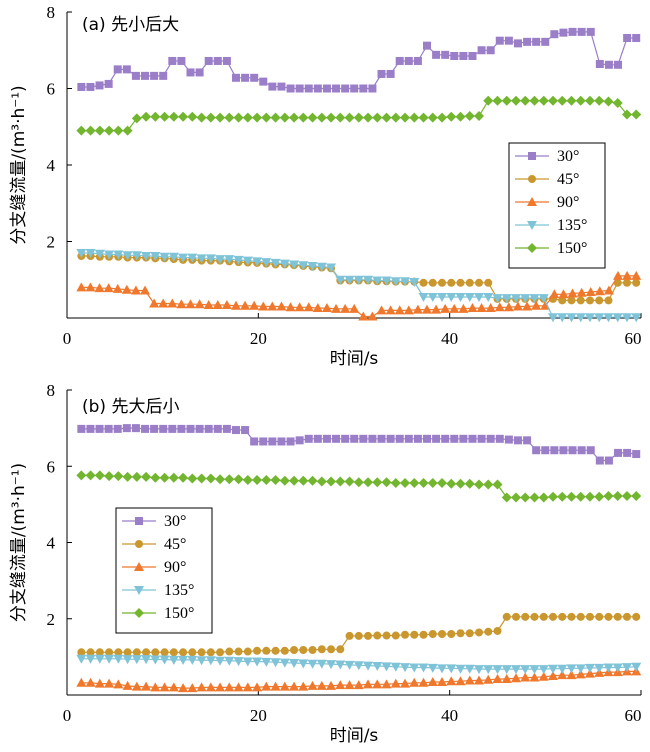 The image size is (650, 752). What do you see at coordinates (449, 338) in the screenshot?
I see `x-tick-label: 40` at bounding box center [449, 338].